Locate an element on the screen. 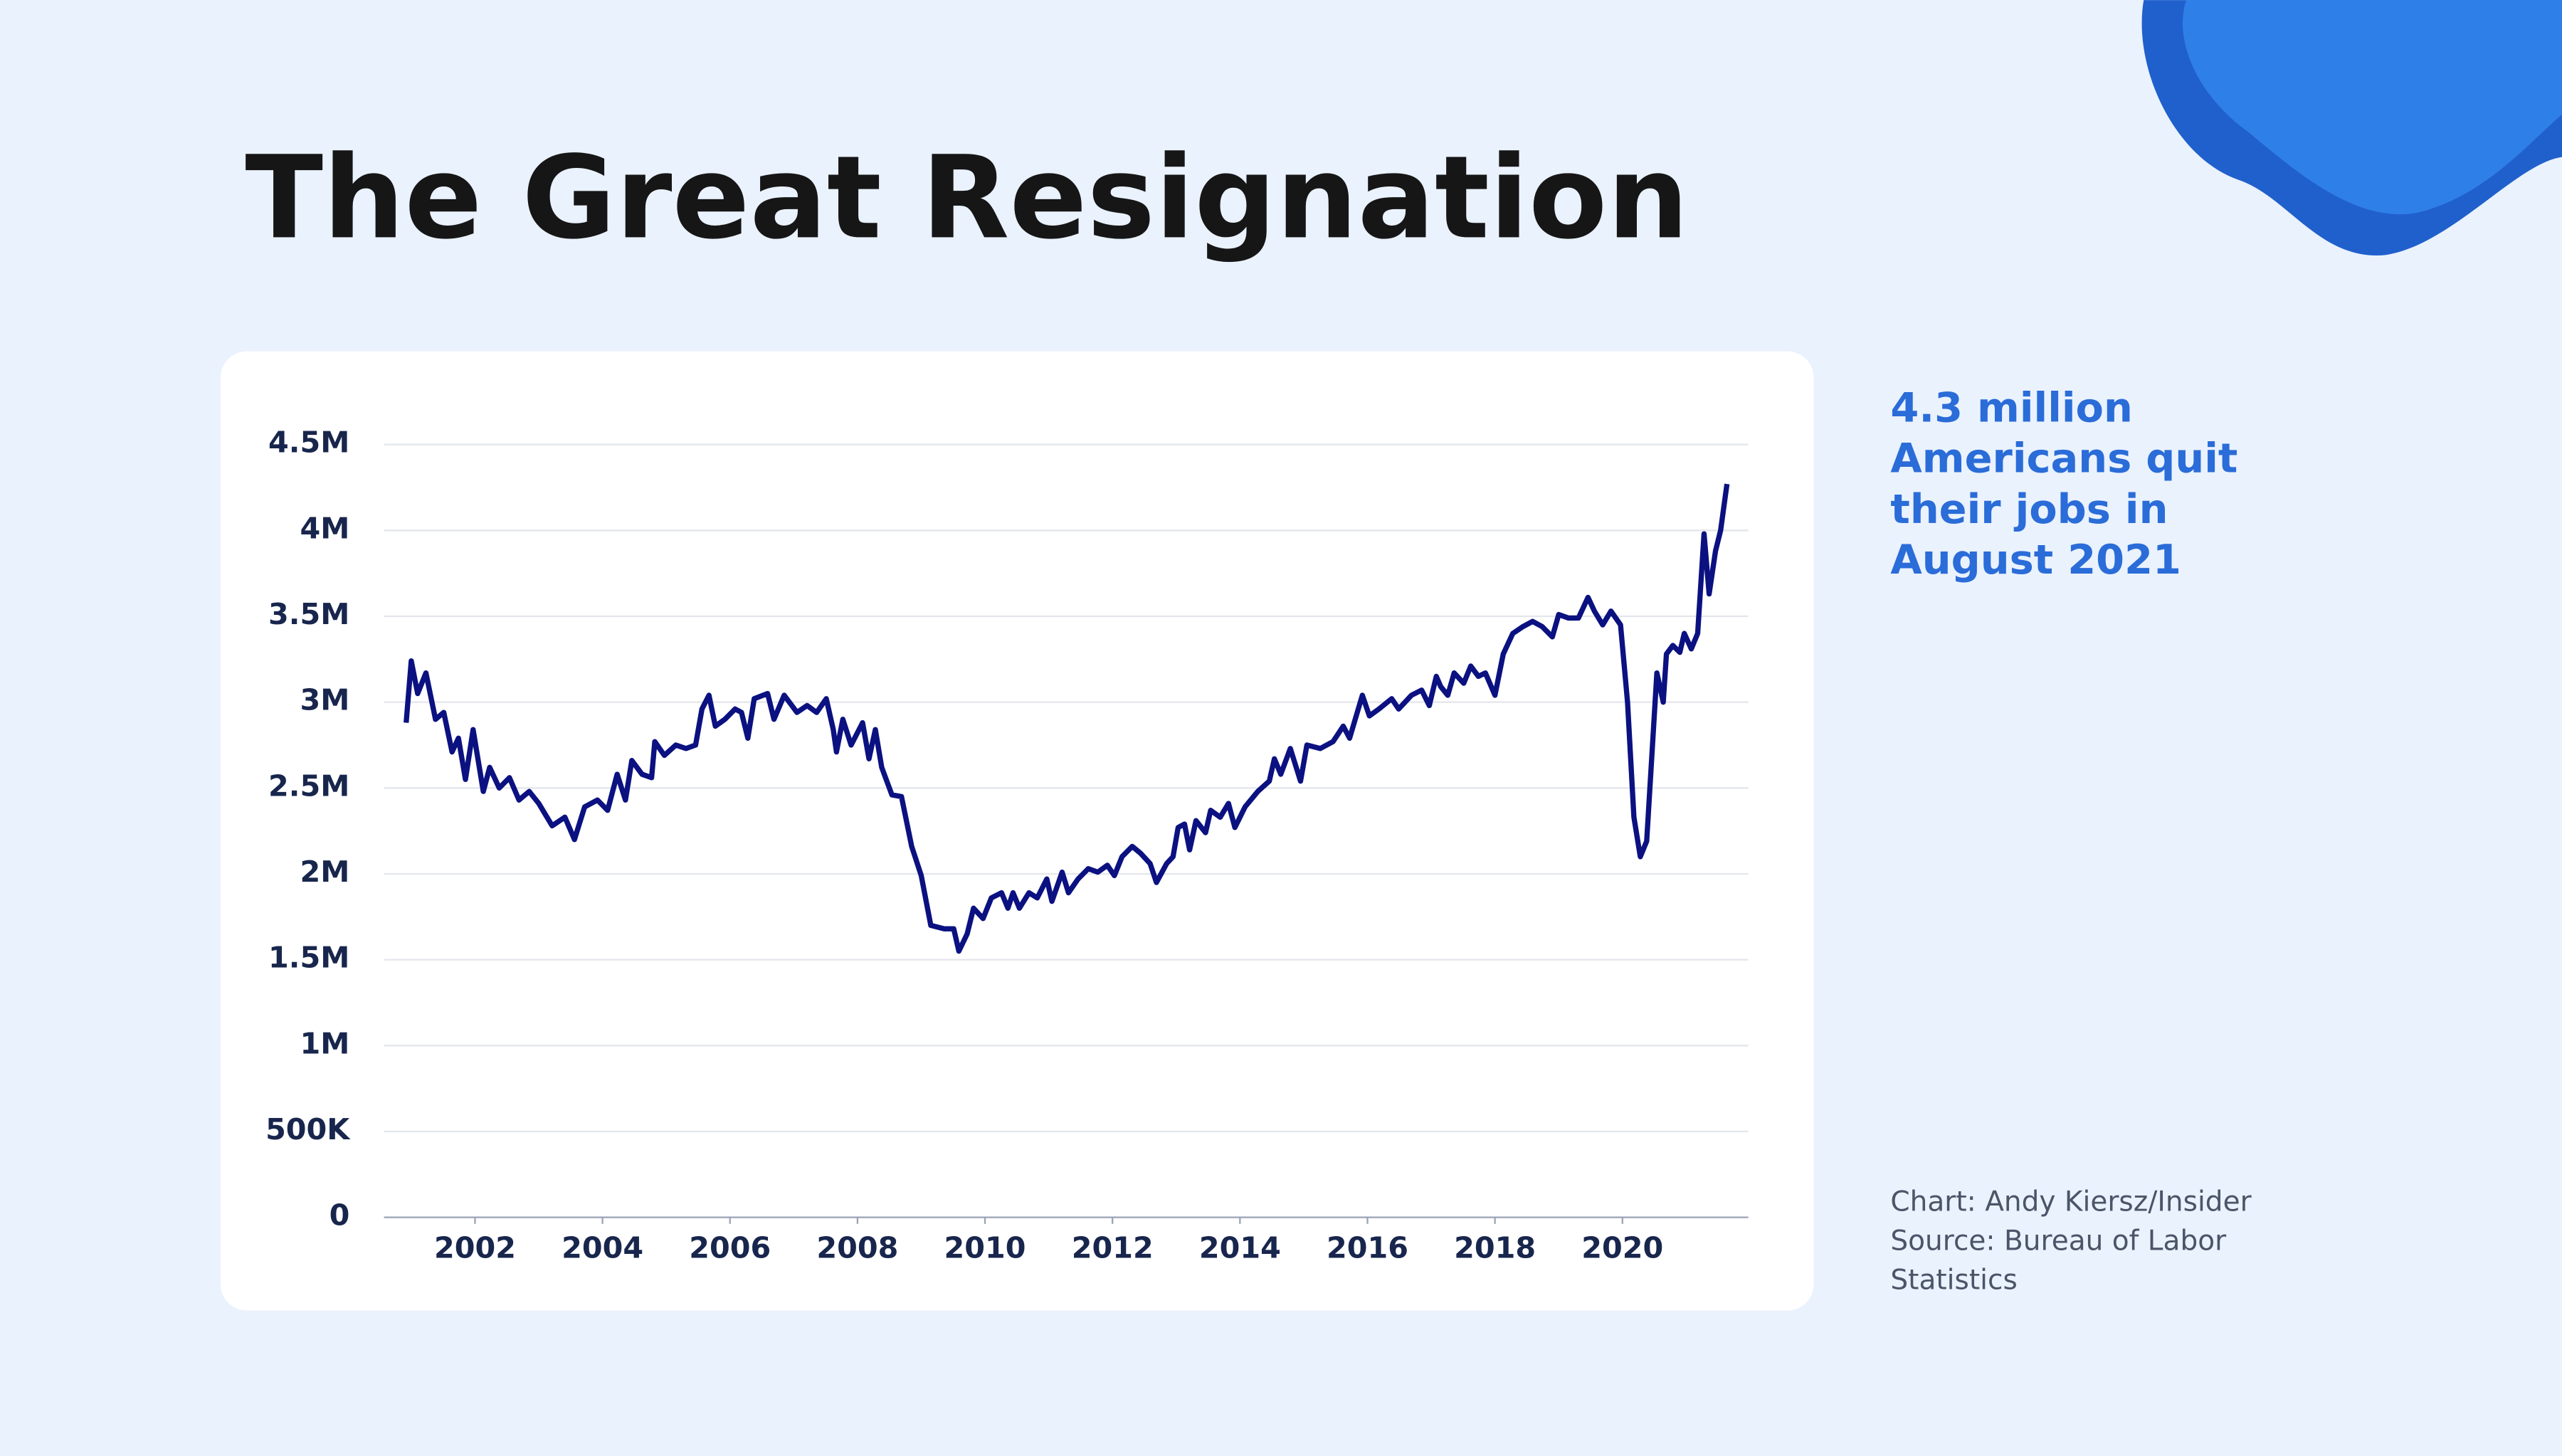  x-tick-label: 2018 is located at coordinates (1495, 1248).